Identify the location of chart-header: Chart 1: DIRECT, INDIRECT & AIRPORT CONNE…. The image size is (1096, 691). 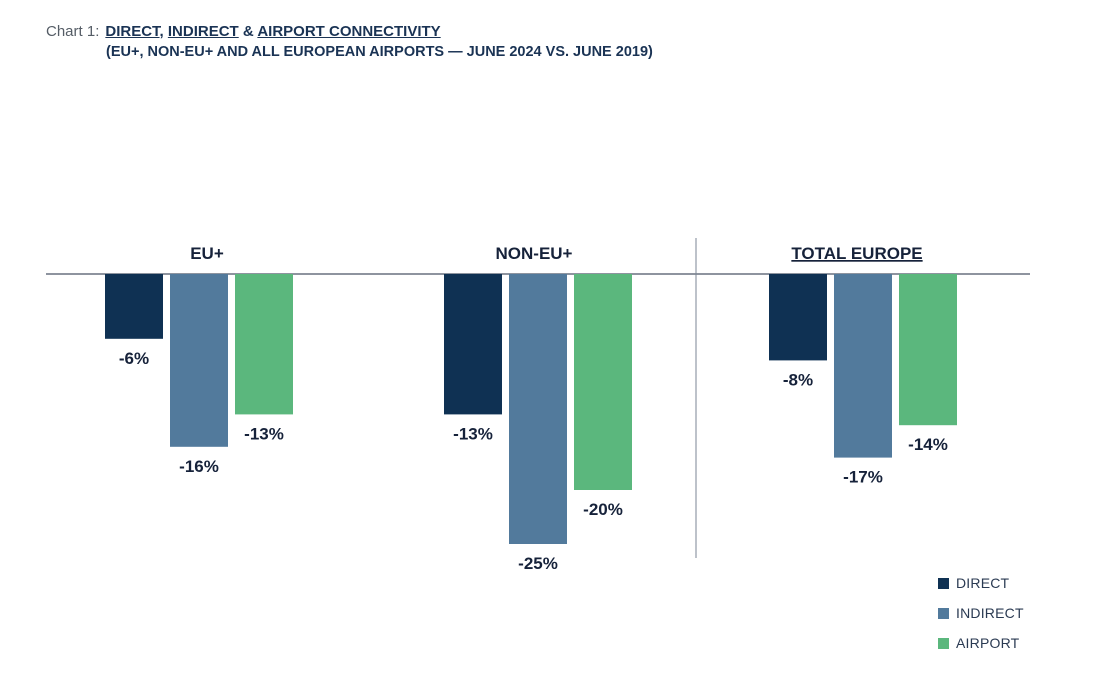
(349, 42).